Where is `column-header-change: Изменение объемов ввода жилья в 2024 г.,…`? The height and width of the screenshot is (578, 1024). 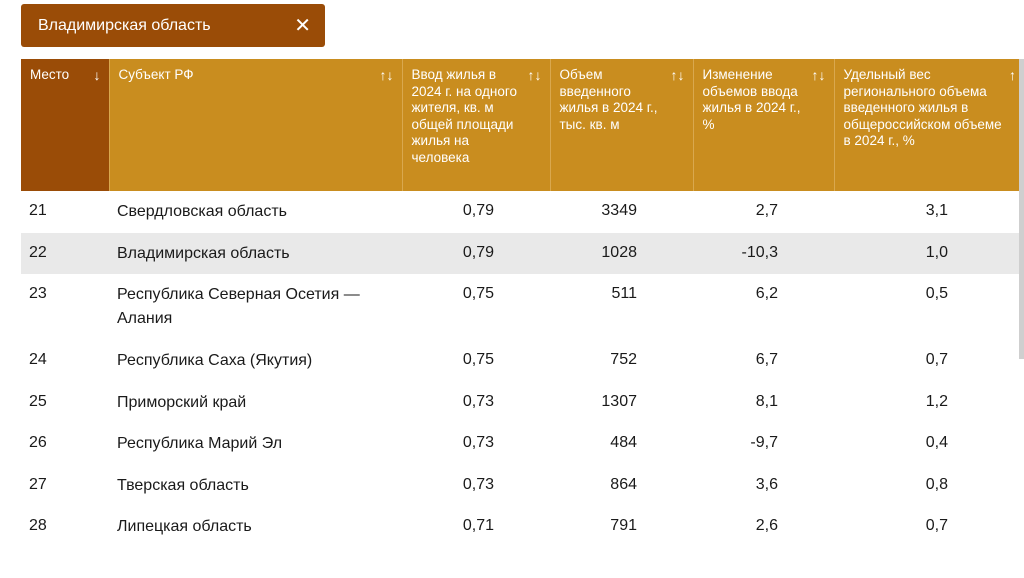 column-header-change: Изменение объемов ввода жилья в 2024 г.,… is located at coordinates (763, 125).